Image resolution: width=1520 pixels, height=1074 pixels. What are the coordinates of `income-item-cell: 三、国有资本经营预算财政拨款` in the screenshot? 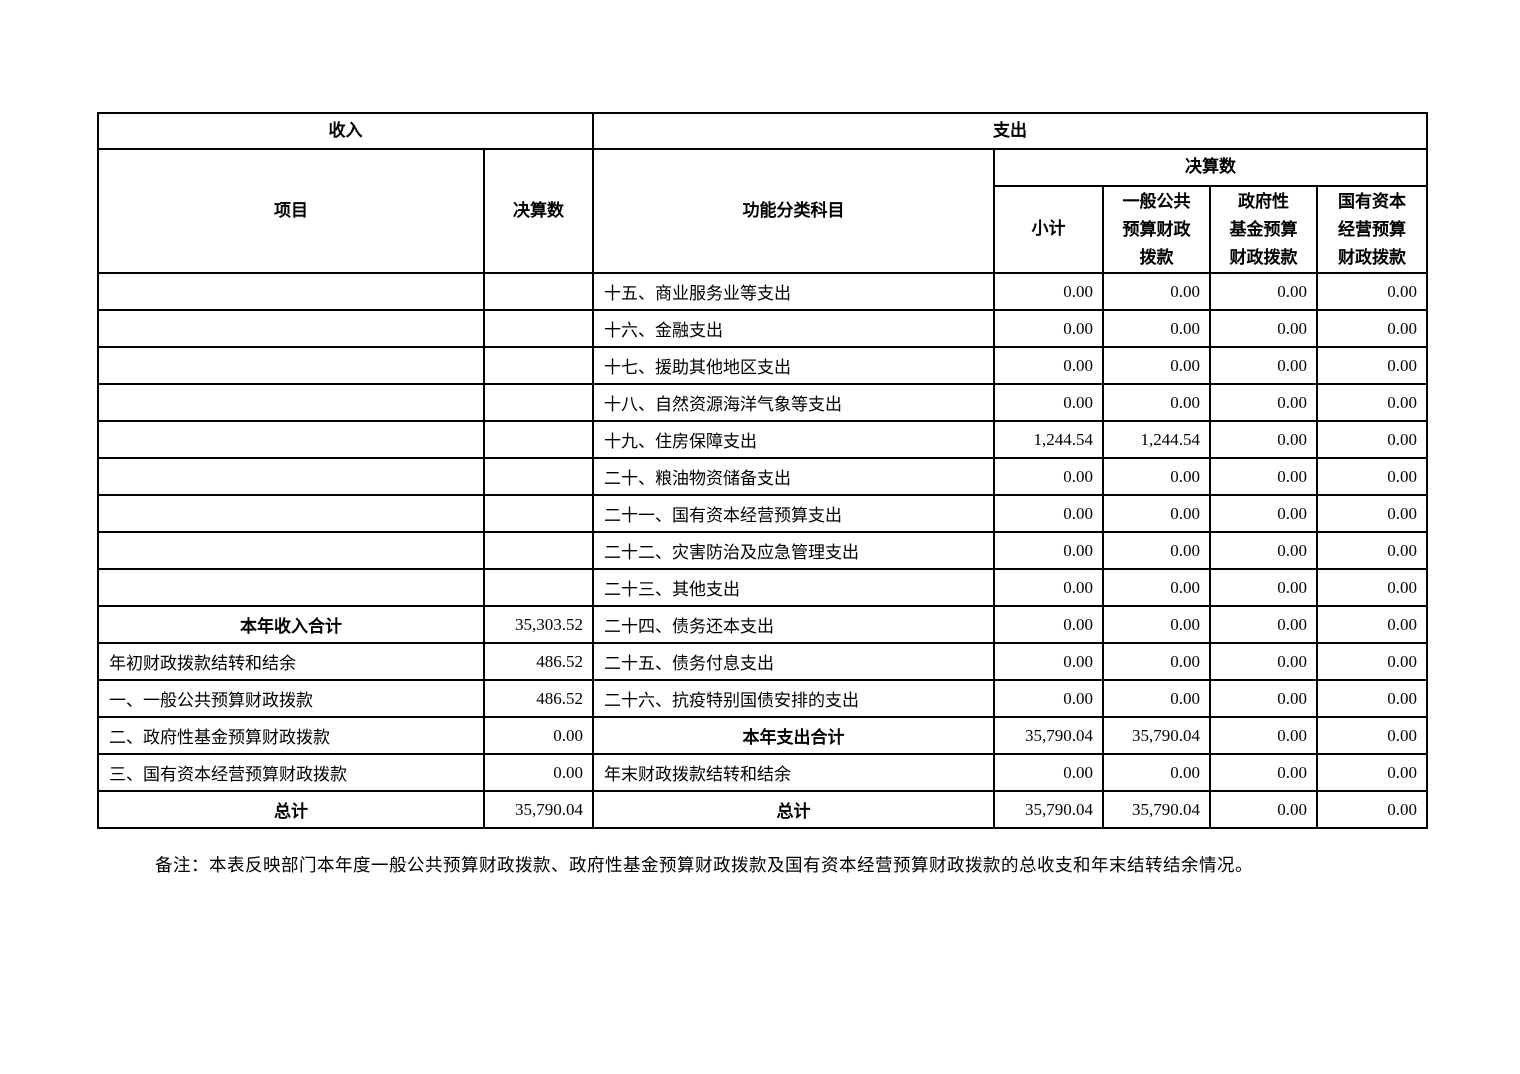 It's located at (291, 772).